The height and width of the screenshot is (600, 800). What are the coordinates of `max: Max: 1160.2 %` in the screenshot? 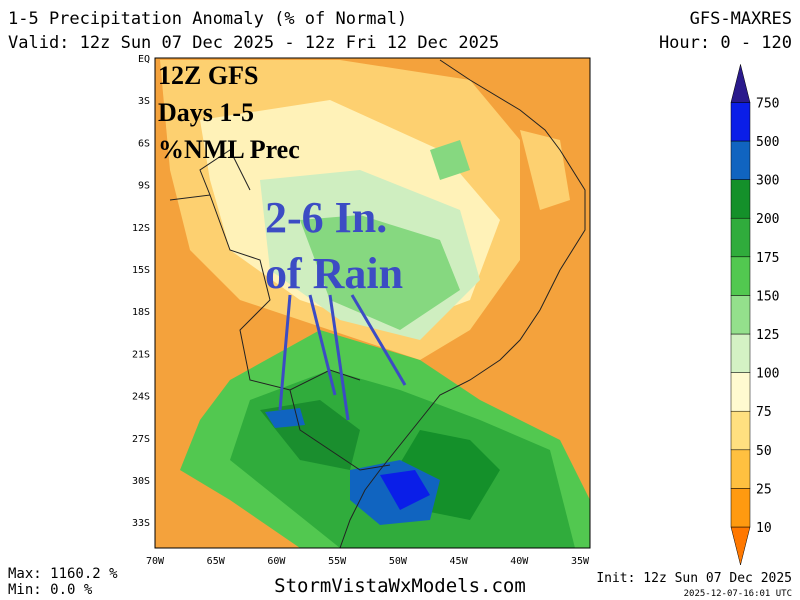 It's located at (63, 574).